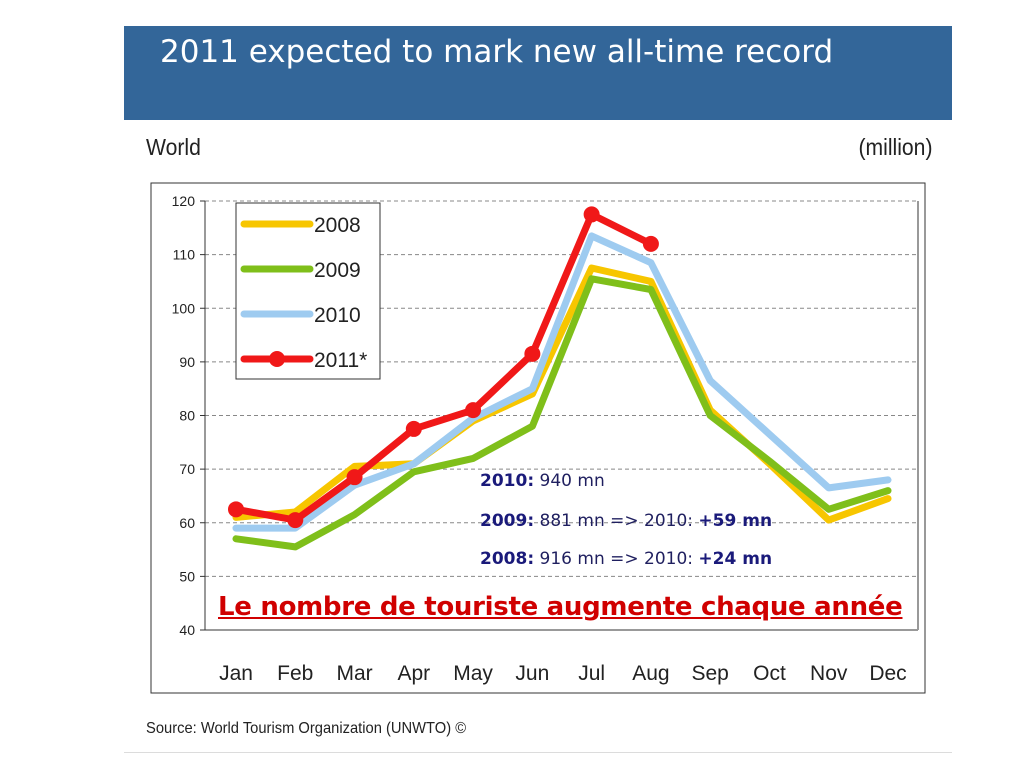 This screenshot has height=768, width=1024. I want to click on x-tick-label: Mar, so click(354, 673).